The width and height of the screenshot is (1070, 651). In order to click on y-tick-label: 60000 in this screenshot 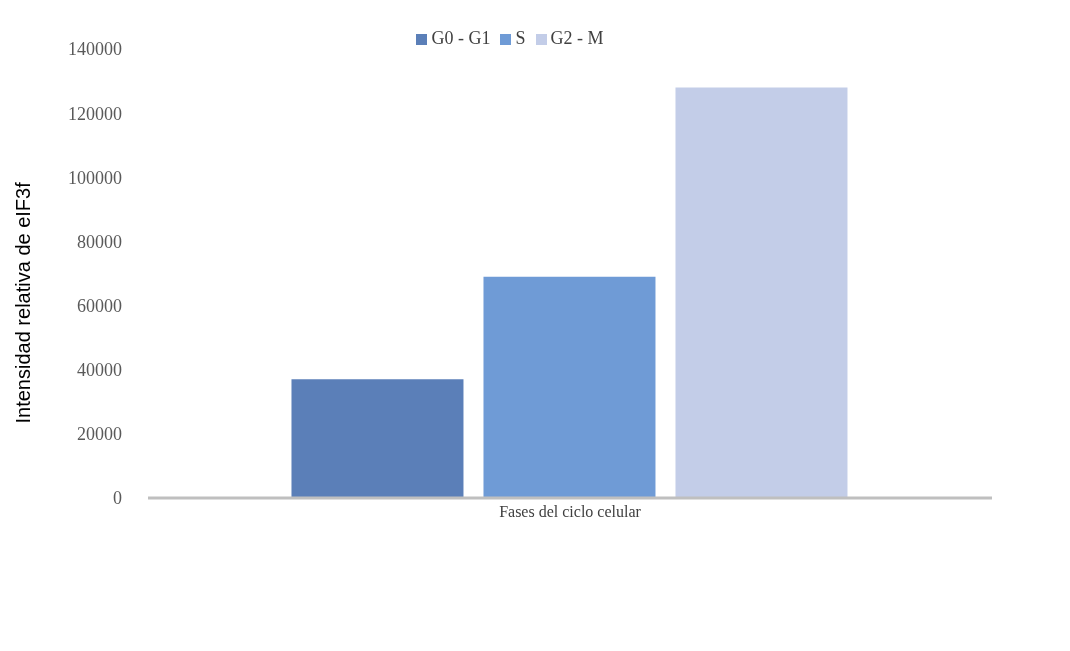, I will do `click(99, 305)`.